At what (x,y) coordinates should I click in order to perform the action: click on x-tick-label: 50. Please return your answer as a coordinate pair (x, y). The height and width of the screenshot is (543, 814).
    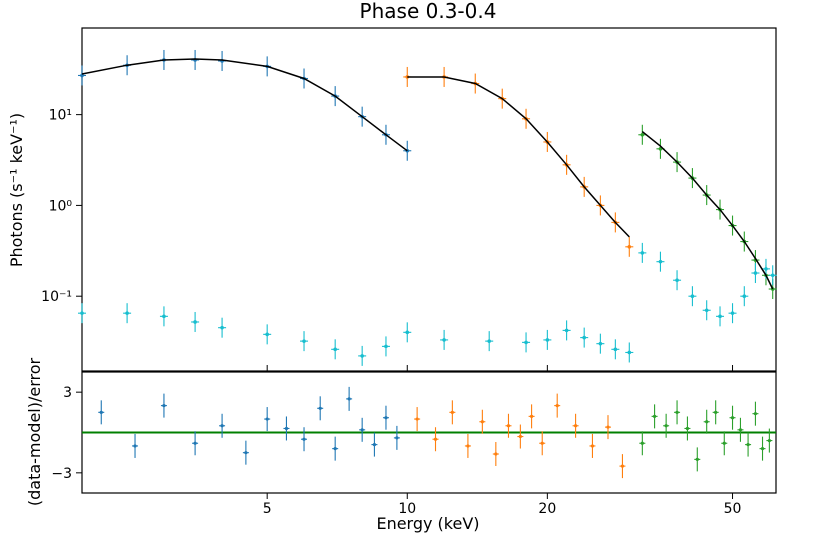
    Looking at the image, I should click on (733, 509).